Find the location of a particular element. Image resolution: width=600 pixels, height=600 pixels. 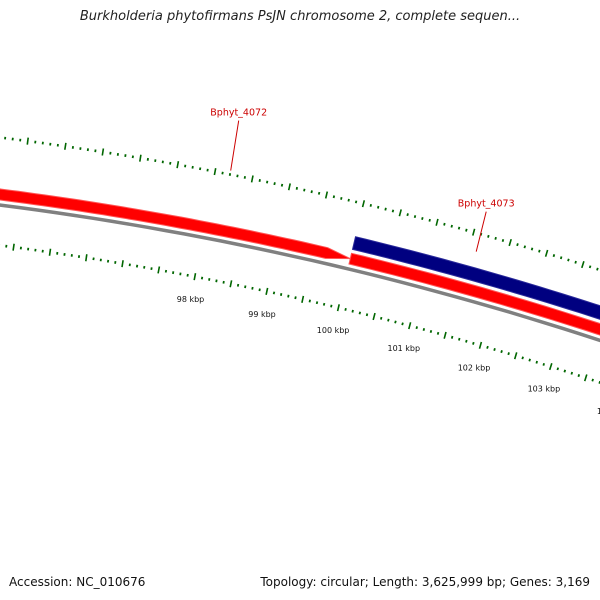

ruler-tick-label: 102 kbp is located at coordinates (474, 367).